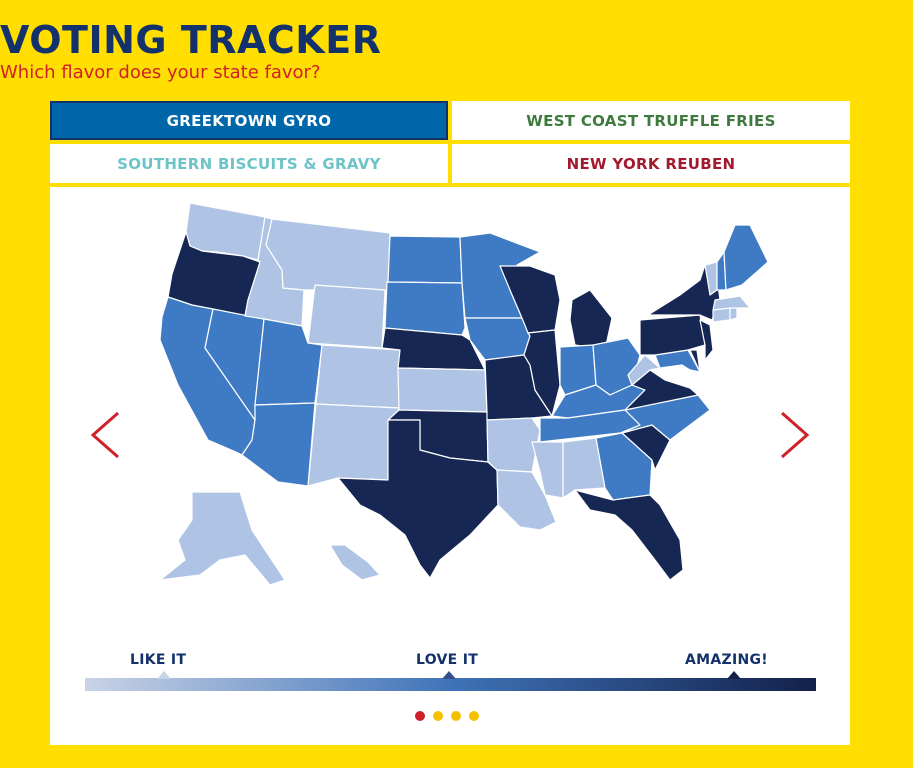 The height and width of the screenshot is (768, 913). I want to click on tab-label: WEST COAST TRUFFLE FRIES, so click(651, 120).